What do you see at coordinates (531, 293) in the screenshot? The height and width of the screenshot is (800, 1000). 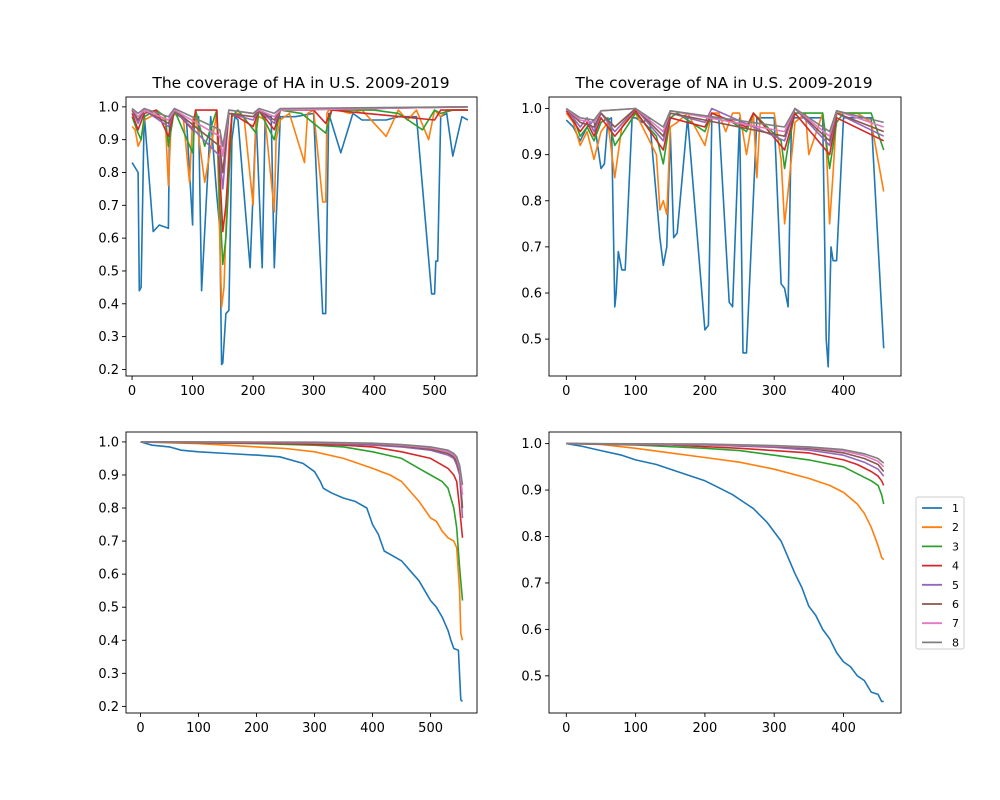 I see `na-timeline-ytick-label: 0.6` at bounding box center [531, 293].